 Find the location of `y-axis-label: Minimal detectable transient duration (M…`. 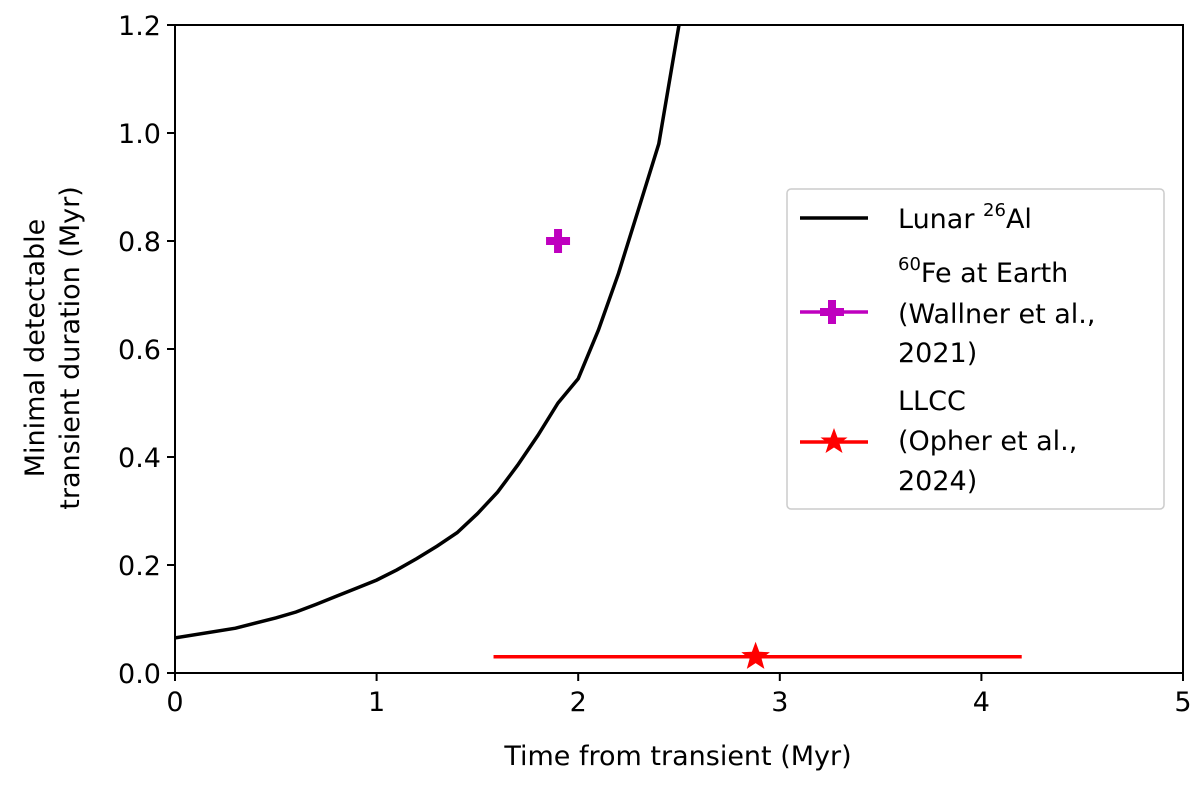

y-axis-label: Minimal detectable transient duration (M… is located at coordinates (53, 347).